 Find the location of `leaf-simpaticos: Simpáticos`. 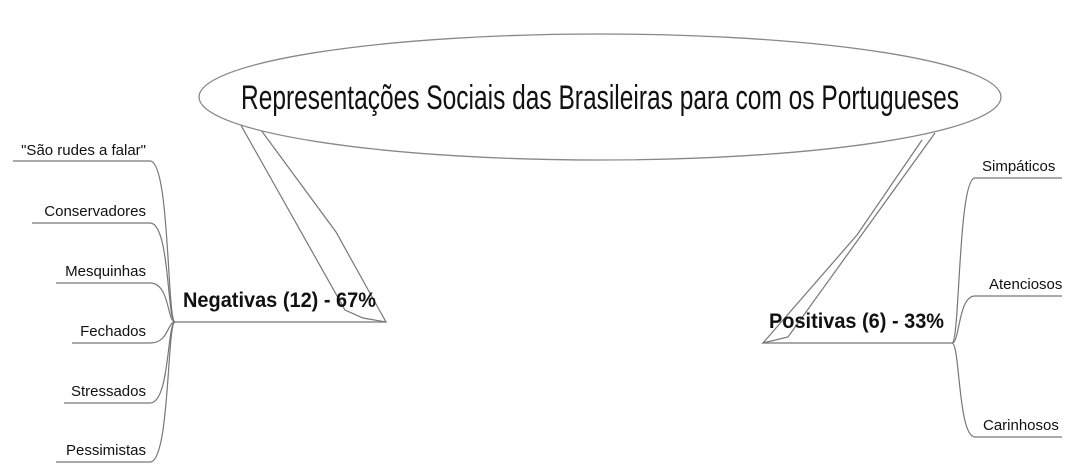

leaf-simpaticos: Simpáticos is located at coordinates (1018, 166).